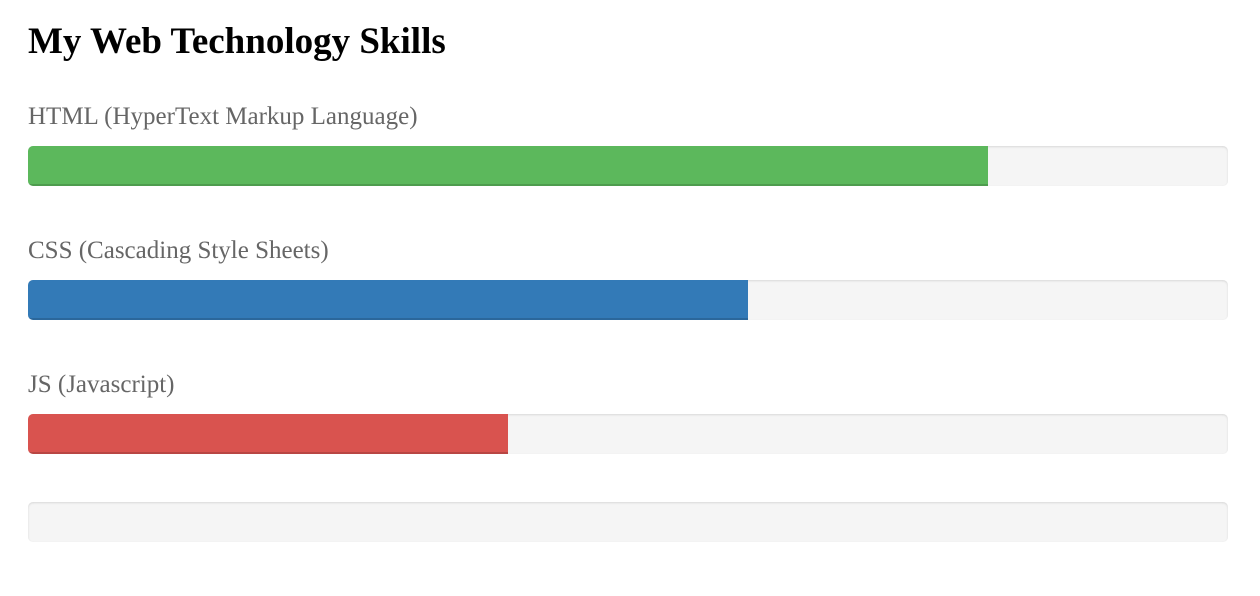  What do you see at coordinates (628, 522) in the screenshot?
I see `progress-track-empty` at bounding box center [628, 522].